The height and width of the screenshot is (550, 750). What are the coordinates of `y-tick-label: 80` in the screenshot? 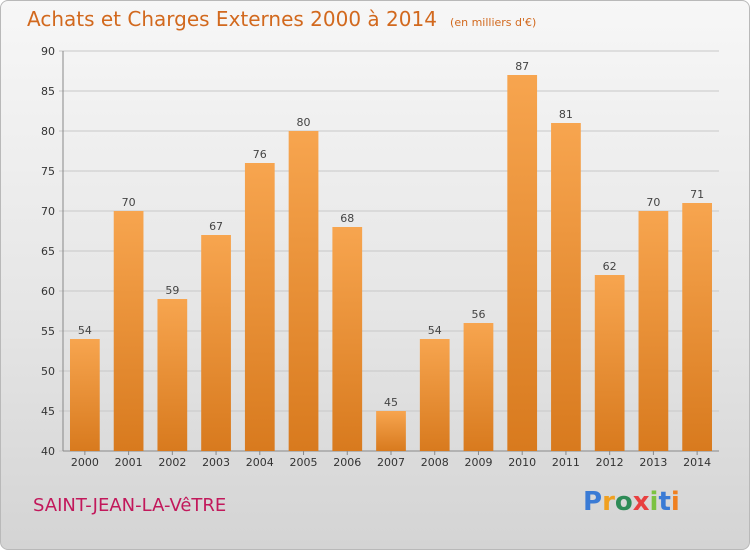 It's located at (48, 131).